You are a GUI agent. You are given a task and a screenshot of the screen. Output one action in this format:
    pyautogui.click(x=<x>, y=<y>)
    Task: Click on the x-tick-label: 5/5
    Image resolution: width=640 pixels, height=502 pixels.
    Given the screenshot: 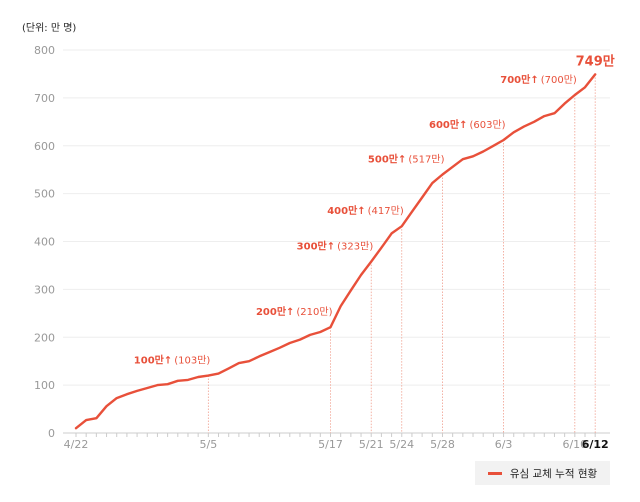 What is the action you would take?
    pyautogui.click(x=208, y=444)
    